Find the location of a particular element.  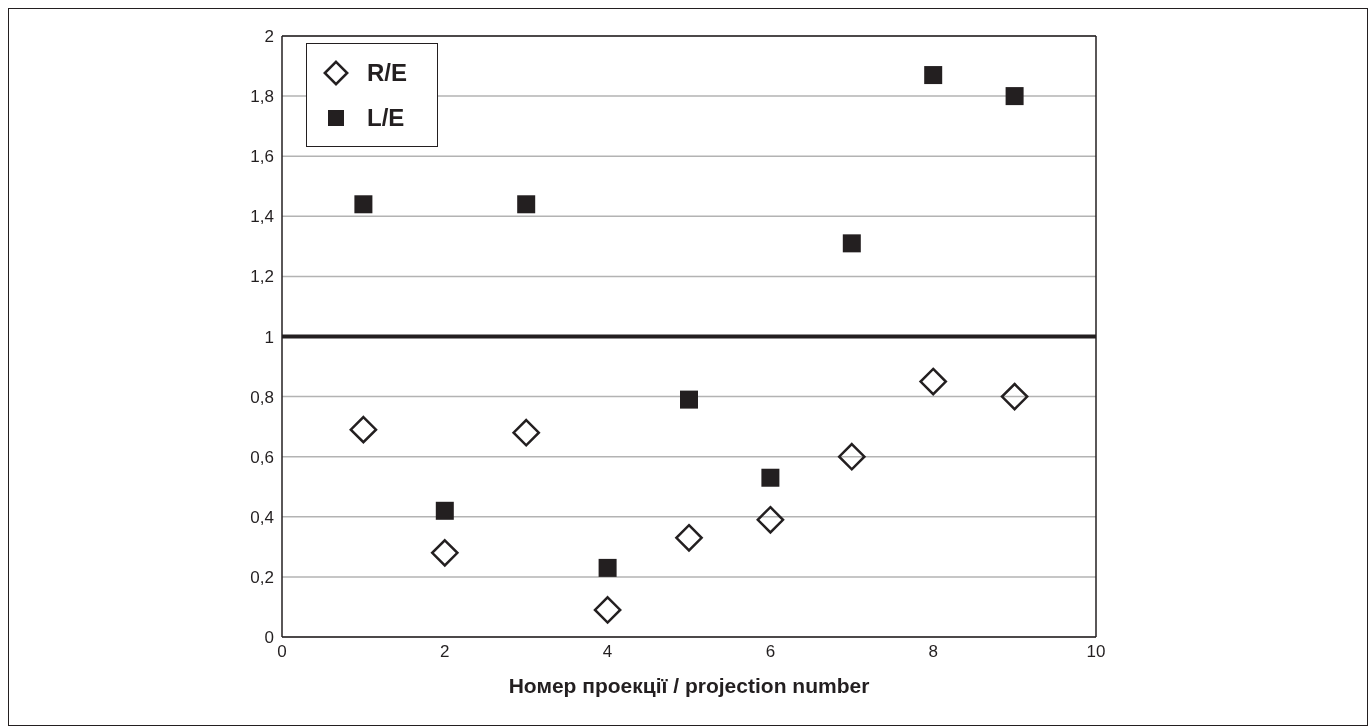

y-tick-label: 0,2 is located at coordinates (262, 577).